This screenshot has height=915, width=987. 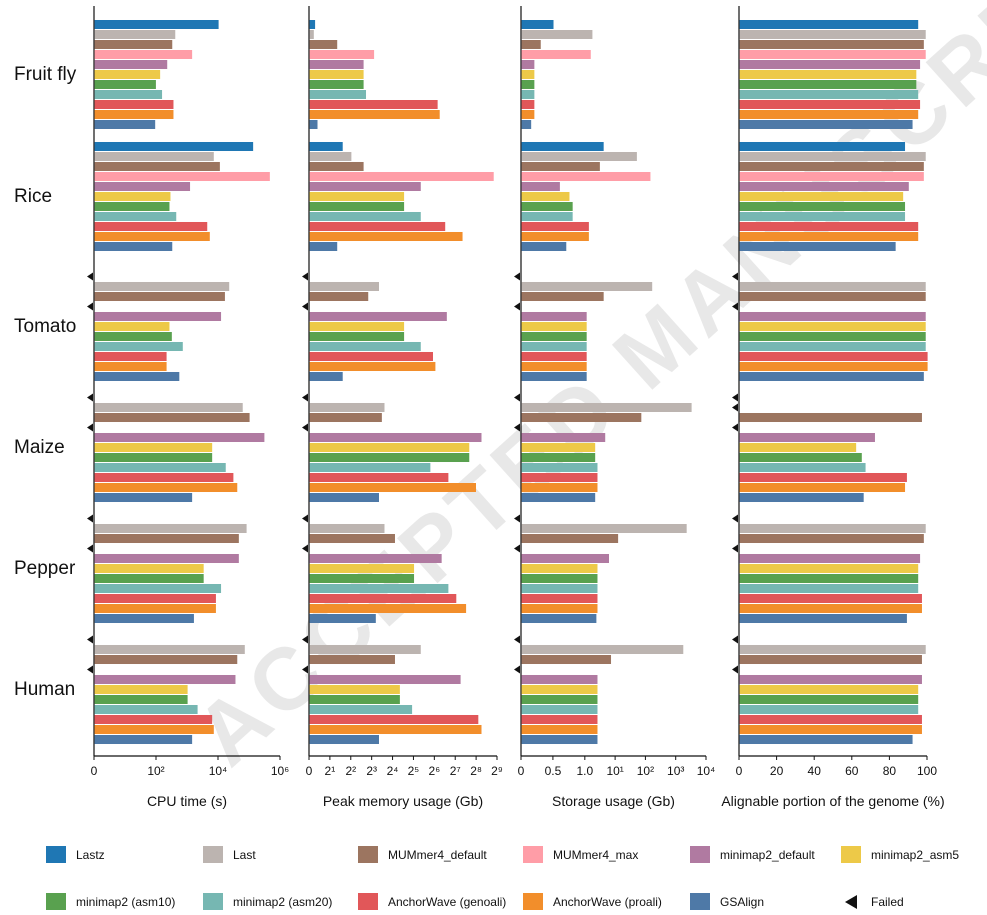 I want to click on bar-rice-minimap2-asm10, so click(x=132, y=206).